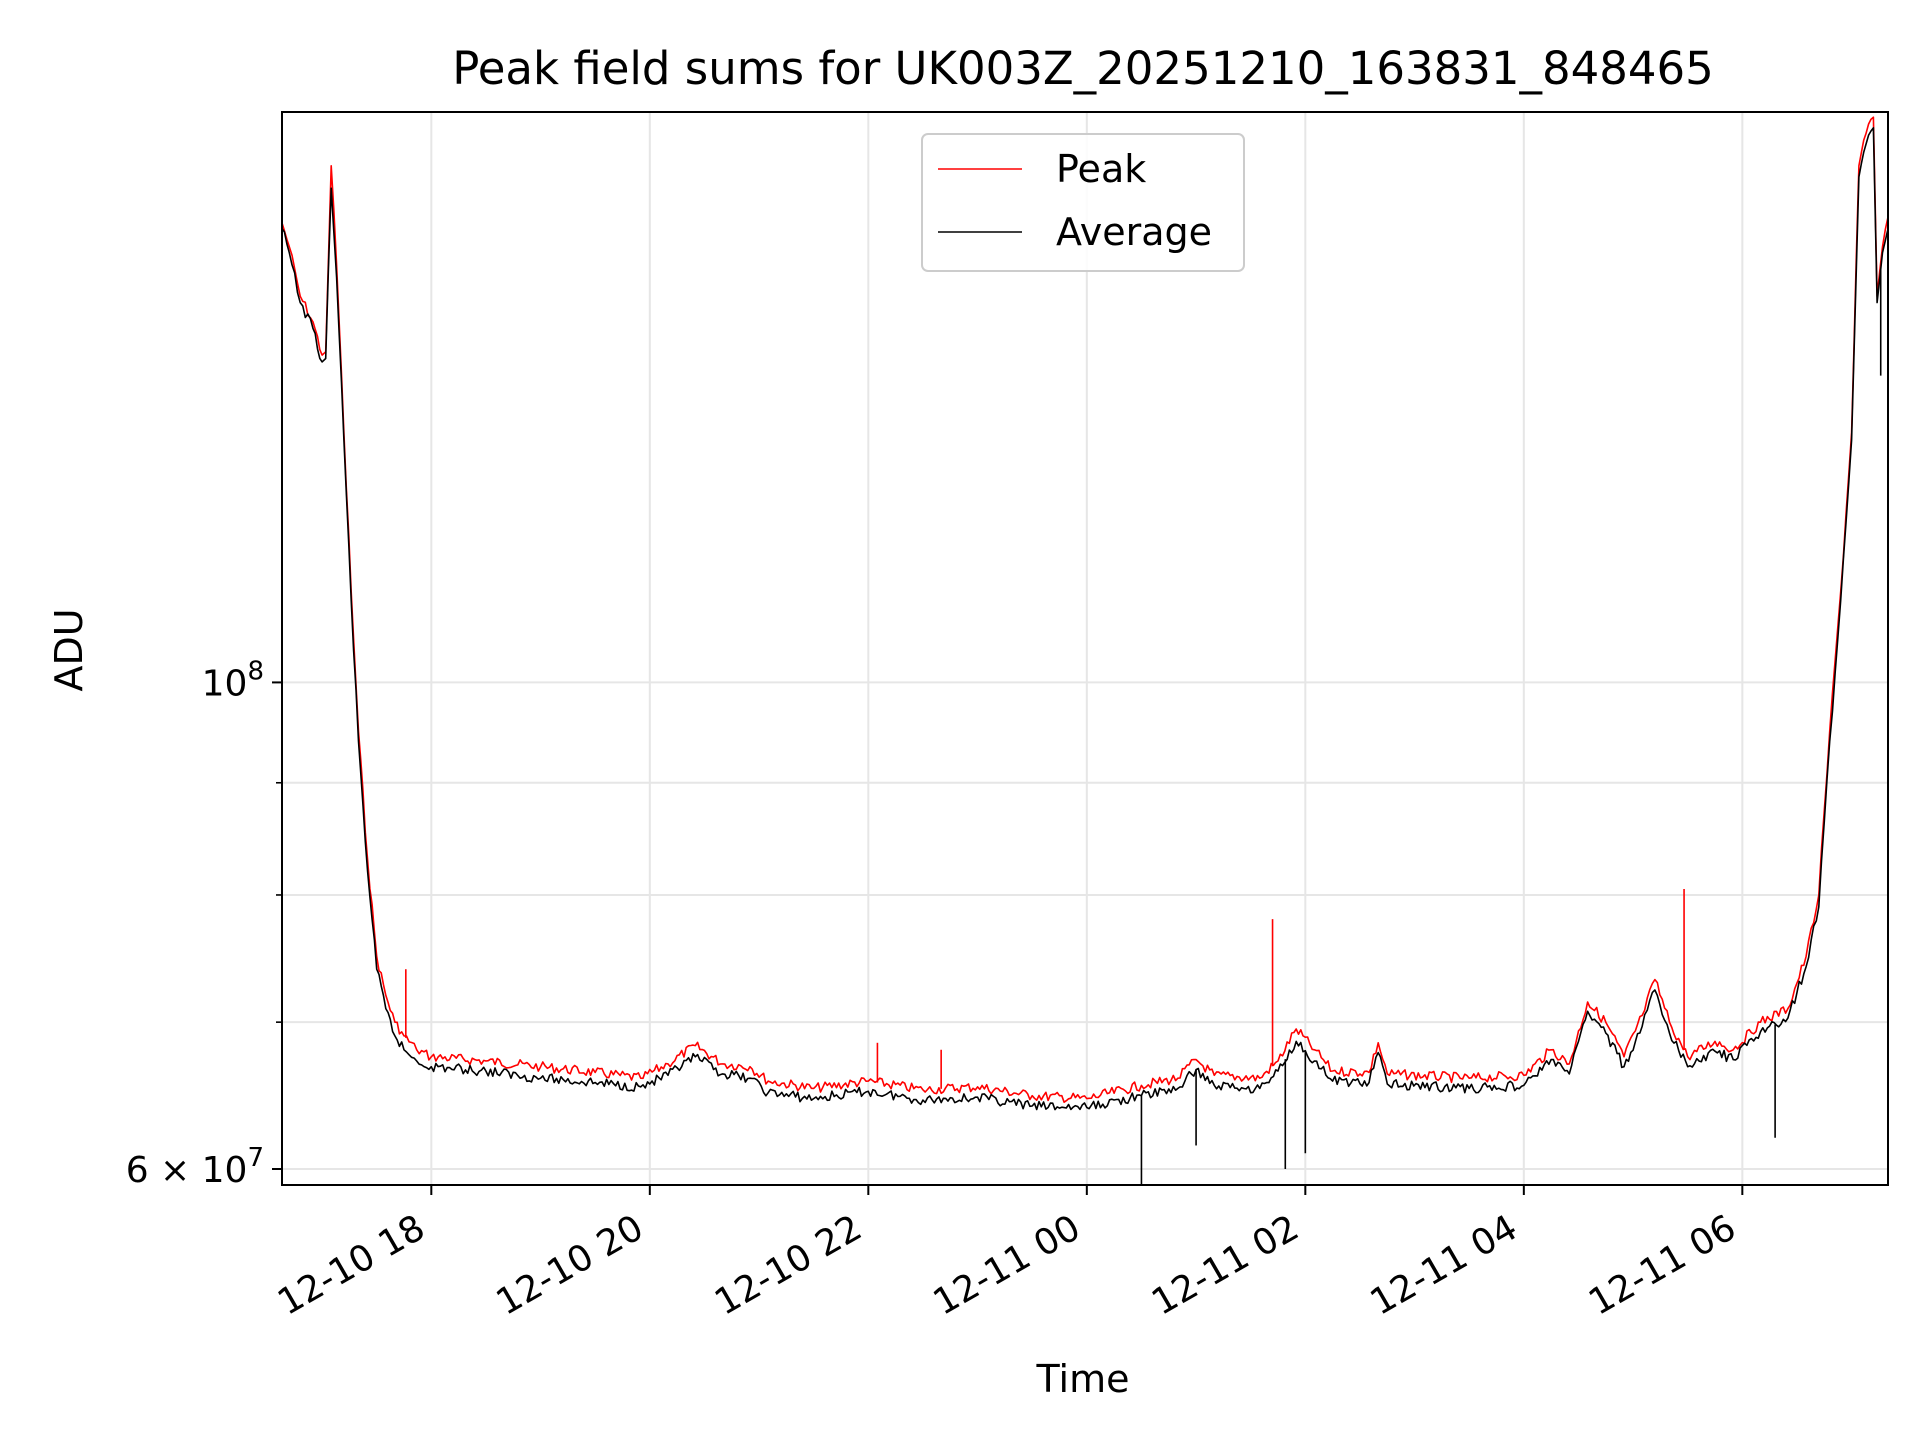 Image resolution: width=1920 pixels, height=1440 pixels. Describe the element at coordinates (69, 649) in the screenshot. I see `y-axis-label: ADU` at that location.